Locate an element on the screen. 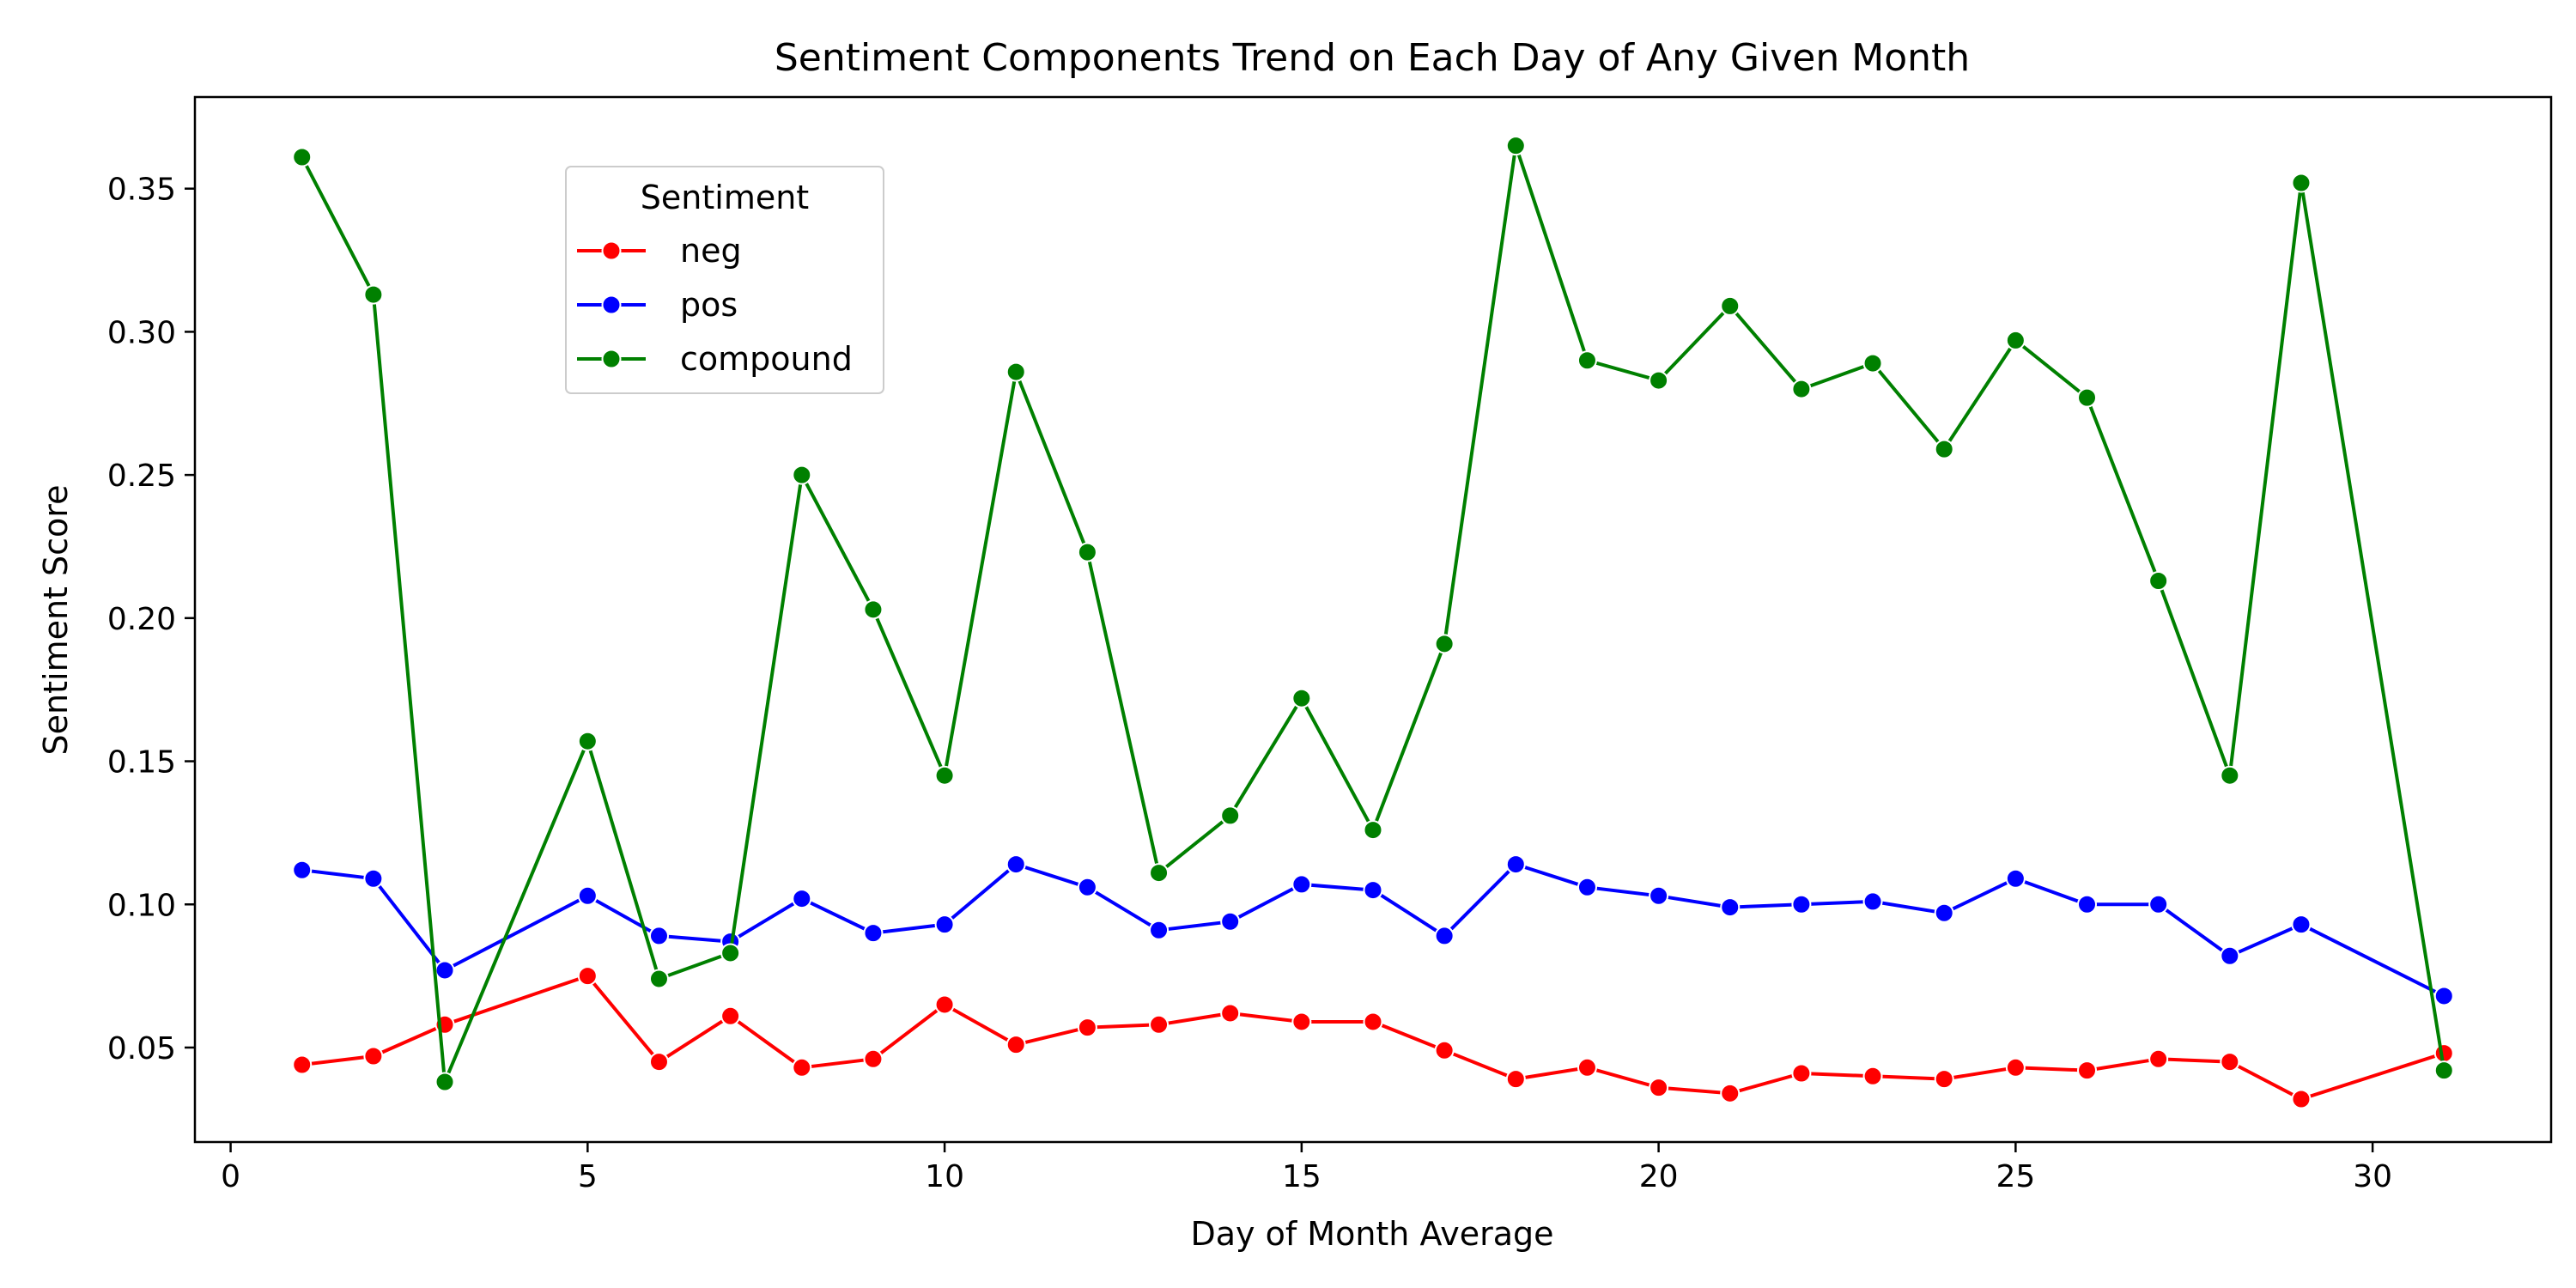 The height and width of the screenshot is (1288, 2576). x-tick-label: 30 is located at coordinates (2372, 1177).